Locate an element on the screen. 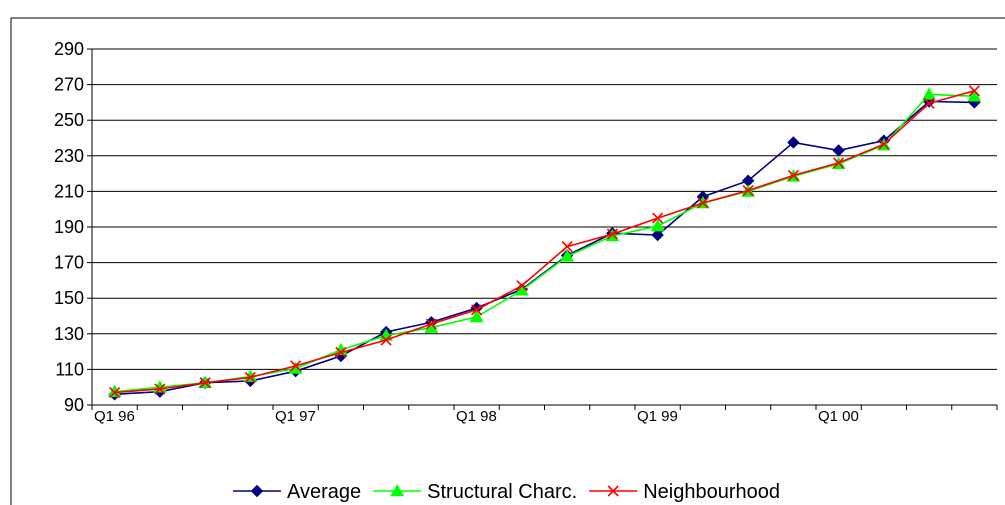 The height and width of the screenshot is (505, 1005). x-tick-label: Q1 99 is located at coordinates (657, 416).